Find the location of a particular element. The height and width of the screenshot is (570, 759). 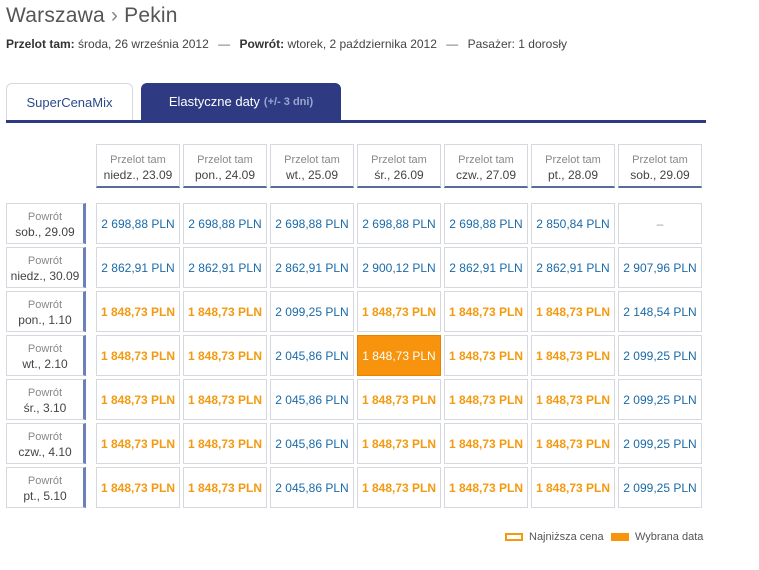

tab-flexible-dates-hint: (+/- 3 dni) is located at coordinates (288, 101).